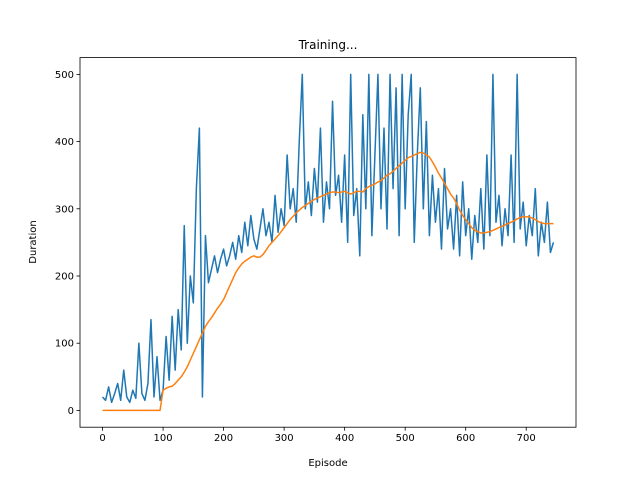 Image resolution: width=640 pixels, height=480 pixels. I want to click on x-tick-label: 200, so click(223, 438).